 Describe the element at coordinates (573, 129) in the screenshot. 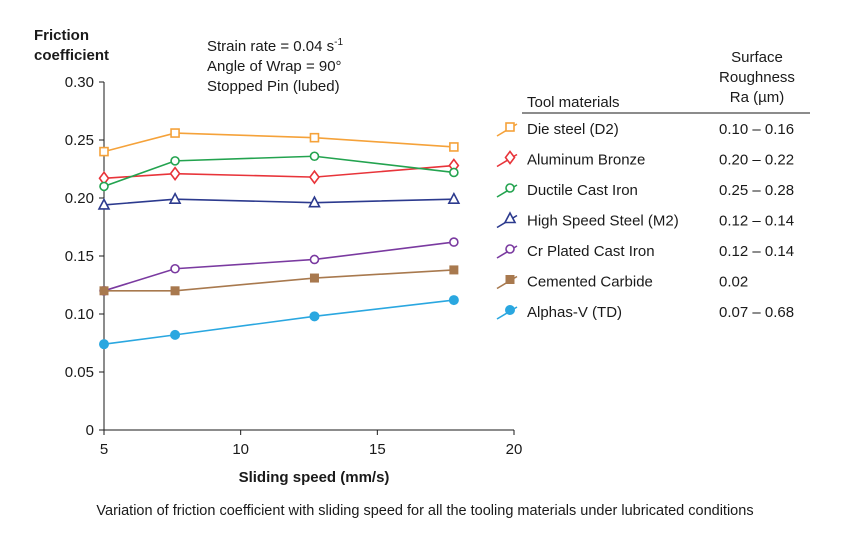

I see `legend-label: Die steel (D2)` at that location.